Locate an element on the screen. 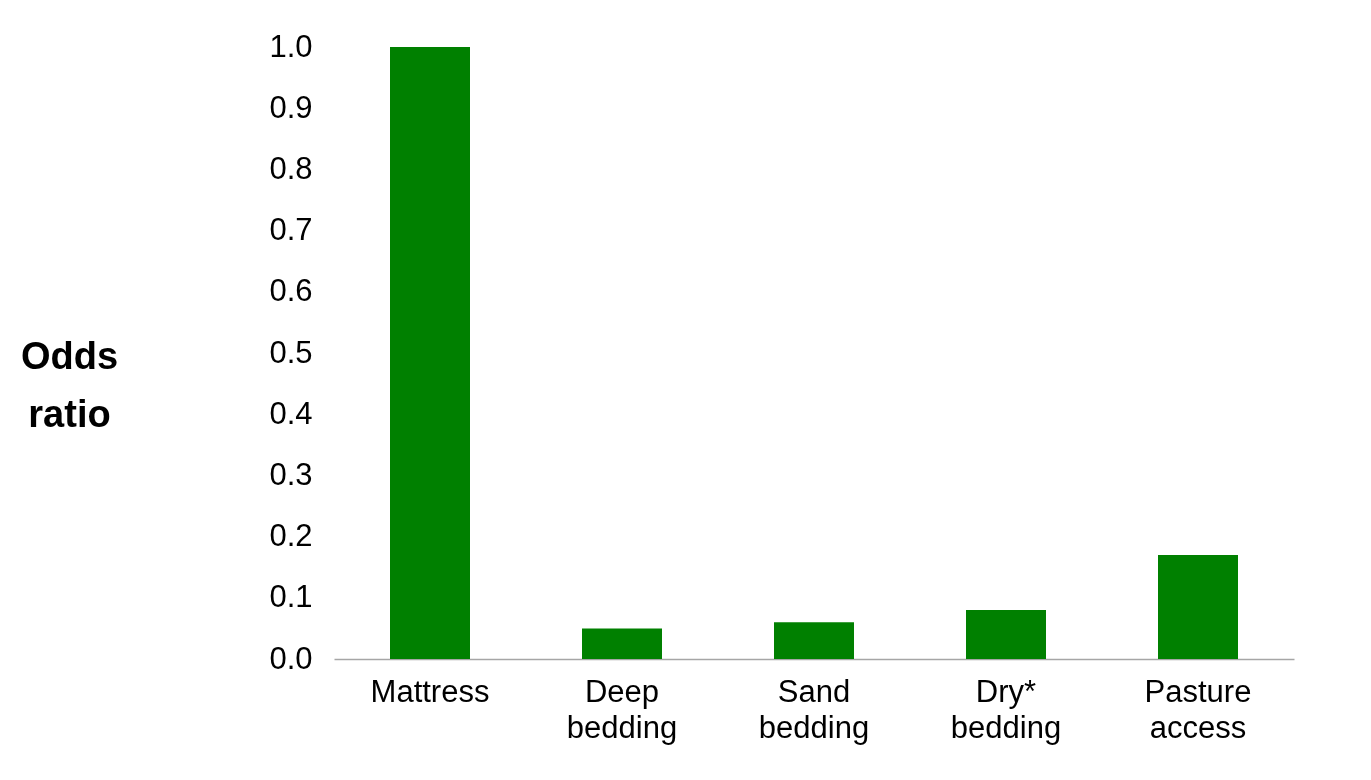  y-tick-label: 0.5 is located at coordinates (291, 352).